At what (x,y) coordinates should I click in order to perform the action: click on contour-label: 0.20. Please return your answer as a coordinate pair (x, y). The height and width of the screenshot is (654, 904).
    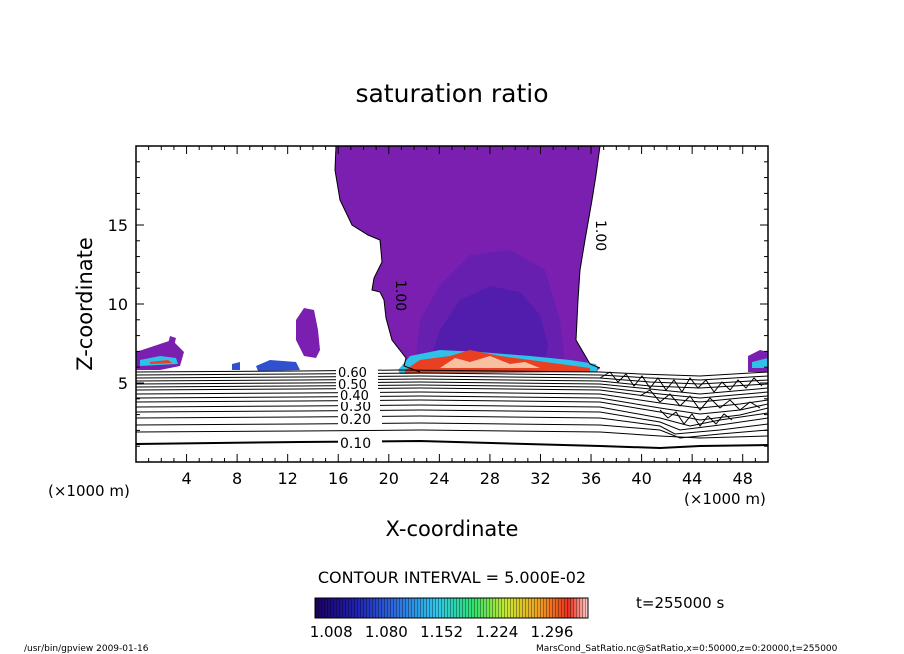
    Looking at the image, I should click on (355, 420).